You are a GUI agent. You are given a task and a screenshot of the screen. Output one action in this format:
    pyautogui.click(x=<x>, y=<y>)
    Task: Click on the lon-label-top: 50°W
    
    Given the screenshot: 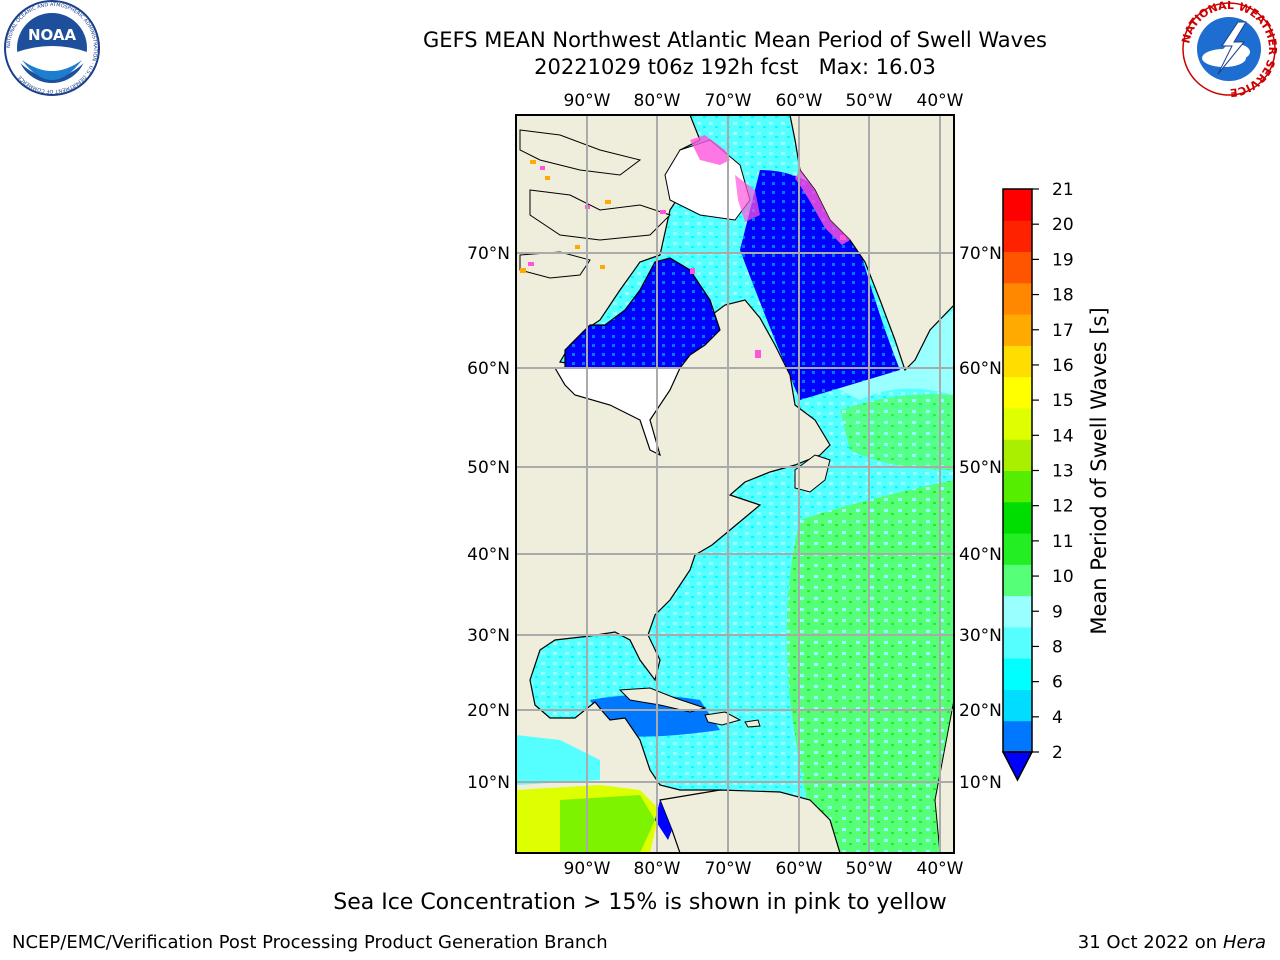 What is the action you would take?
    pyautogui.click(x=869, y=101)
    